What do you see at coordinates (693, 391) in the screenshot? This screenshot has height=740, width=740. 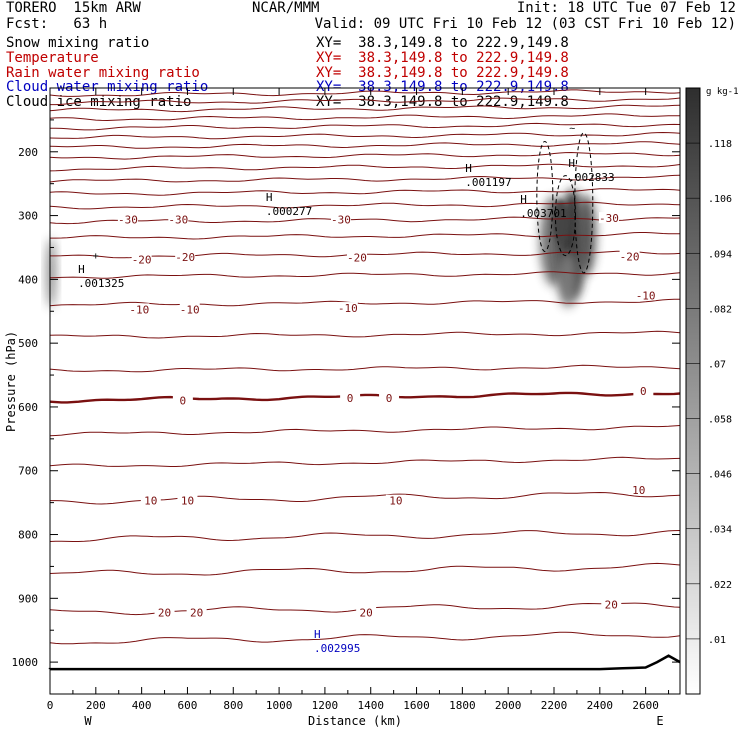 I see `colorbar-body` at bounding box center [693, 391].